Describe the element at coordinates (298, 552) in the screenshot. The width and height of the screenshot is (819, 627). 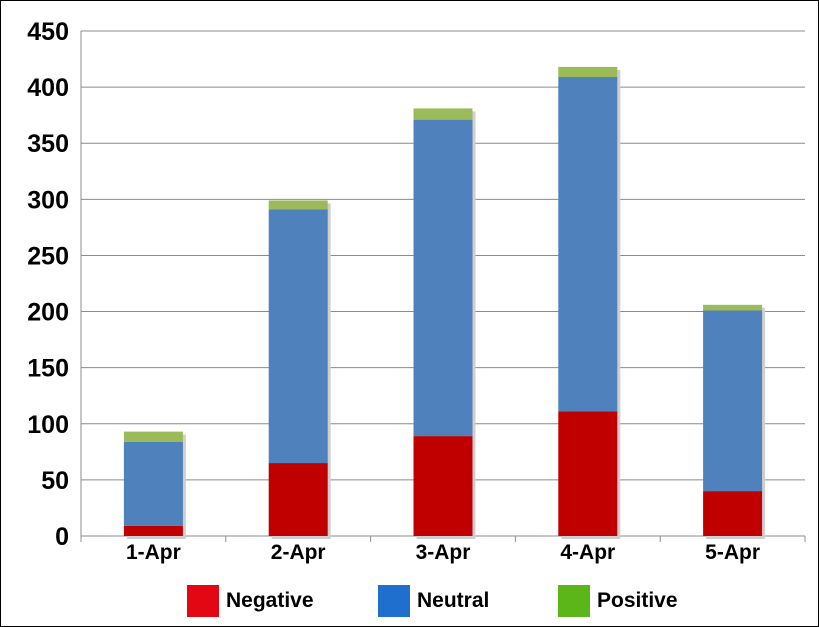
I see `x-tick-label: 2-Apr` at that location.